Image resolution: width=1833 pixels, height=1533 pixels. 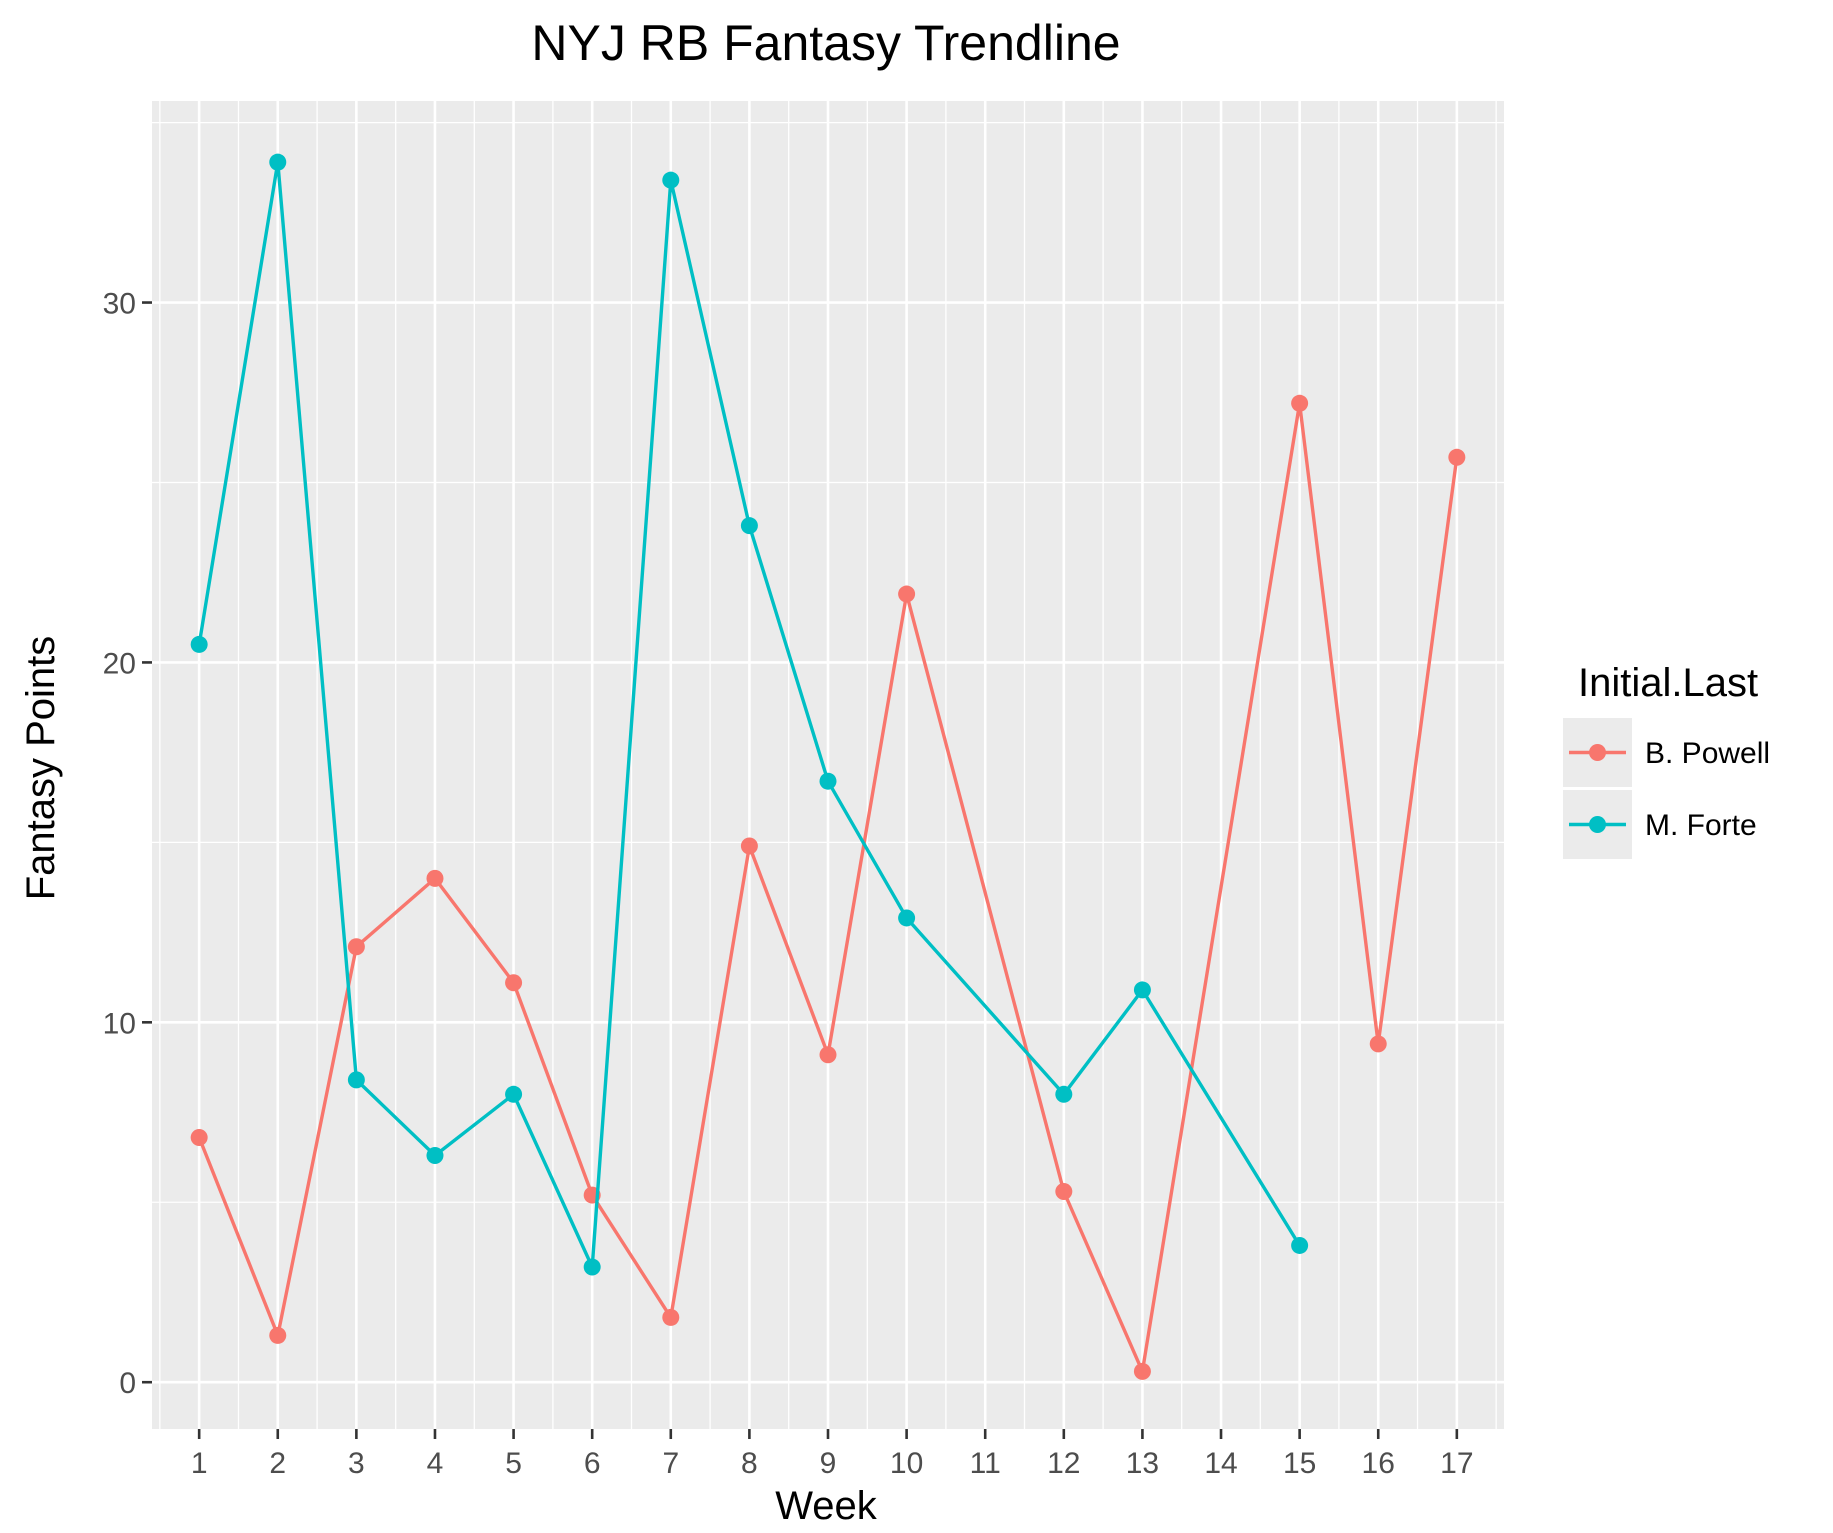 What do you see at coordinates (749, 1463) in the screenshot?
I see `x-tick-label: 8` at bounding box center [749, 1463].